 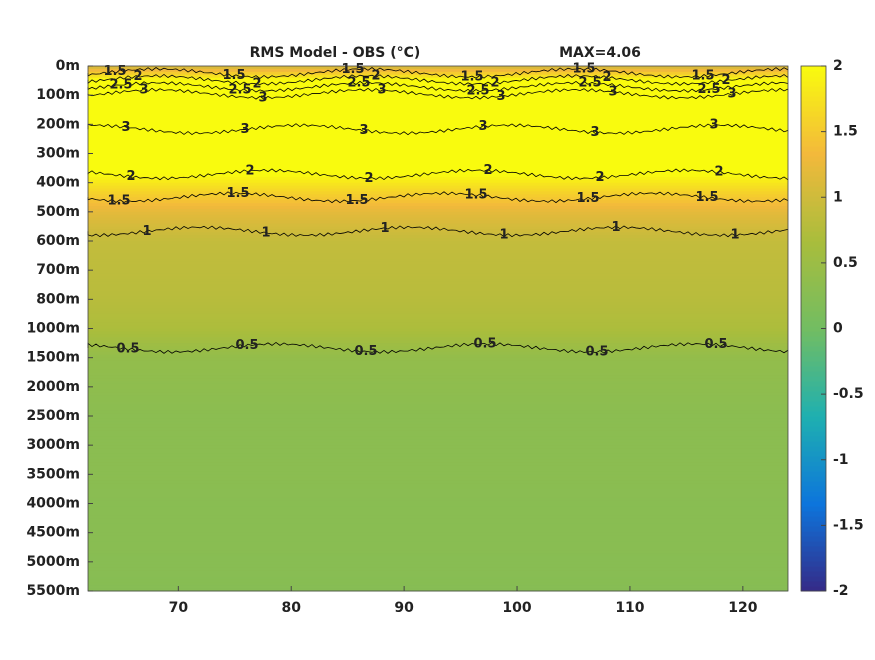 I want to click on y-tick-label: 5000m, so click(x=53, y=562).